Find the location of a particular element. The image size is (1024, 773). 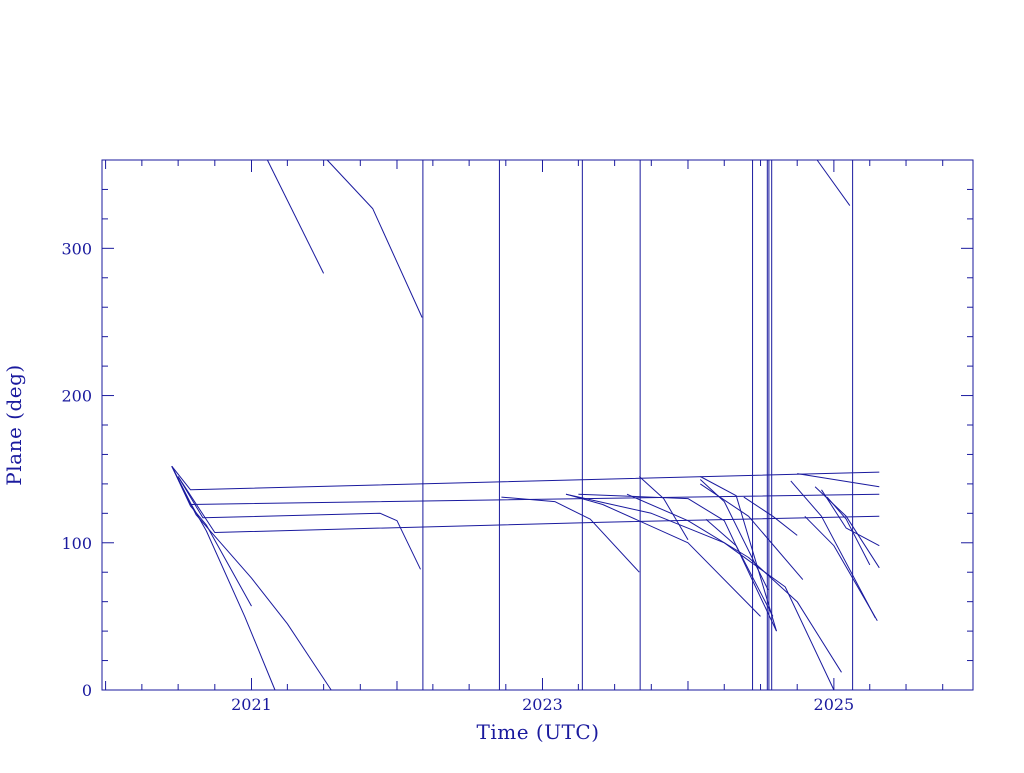

y-tick-label: 200 is located at coordinates (76, 396).